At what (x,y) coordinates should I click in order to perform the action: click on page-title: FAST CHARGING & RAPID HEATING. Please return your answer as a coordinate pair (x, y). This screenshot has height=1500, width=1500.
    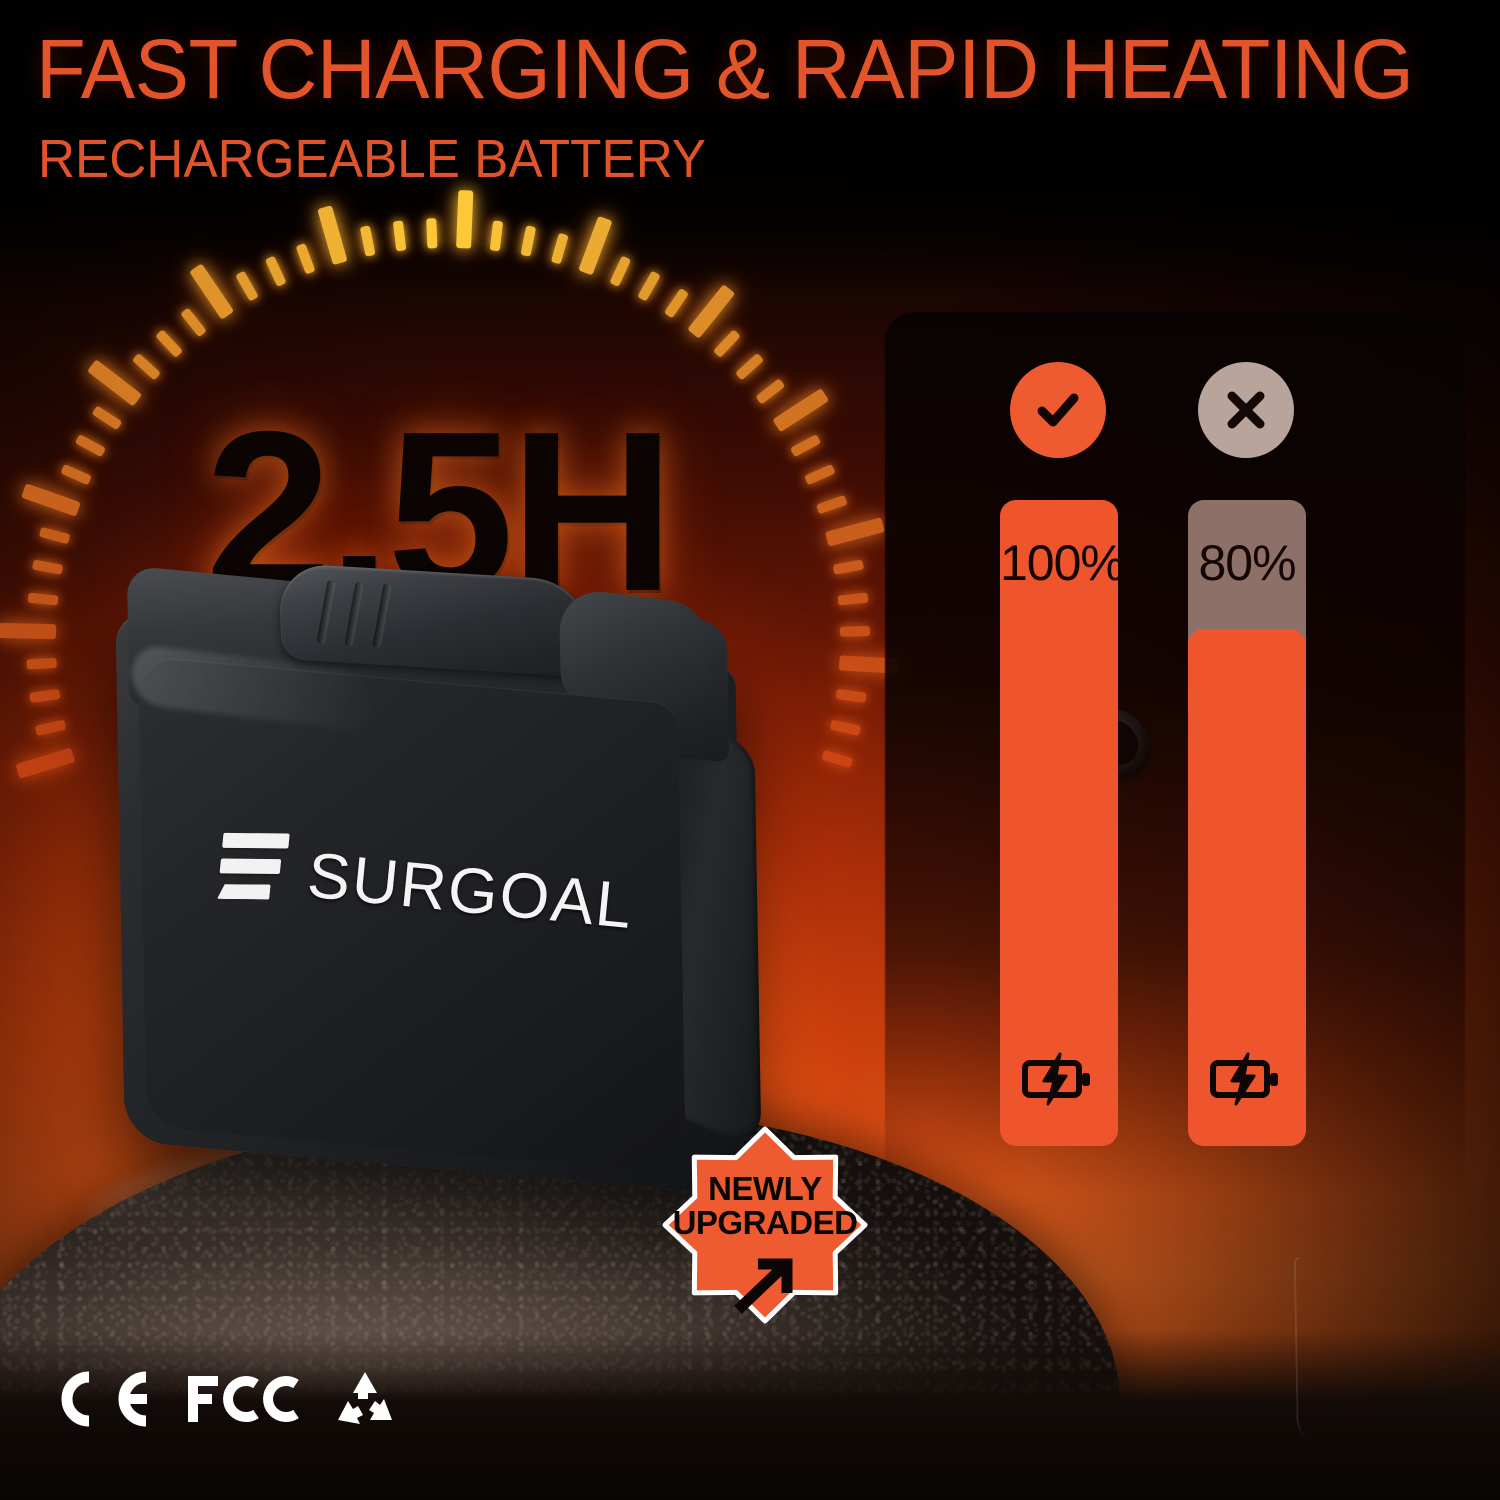
    Looking at the image, I should click on (725, 69).